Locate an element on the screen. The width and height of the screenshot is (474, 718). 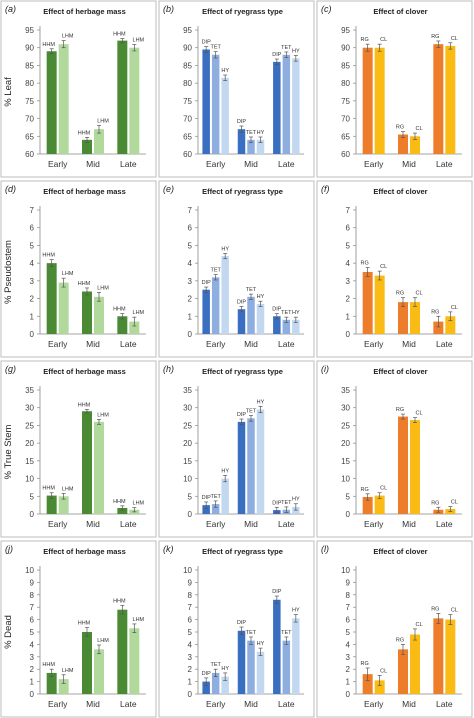
panel-label: (a) is located at coordinates (10, 9).